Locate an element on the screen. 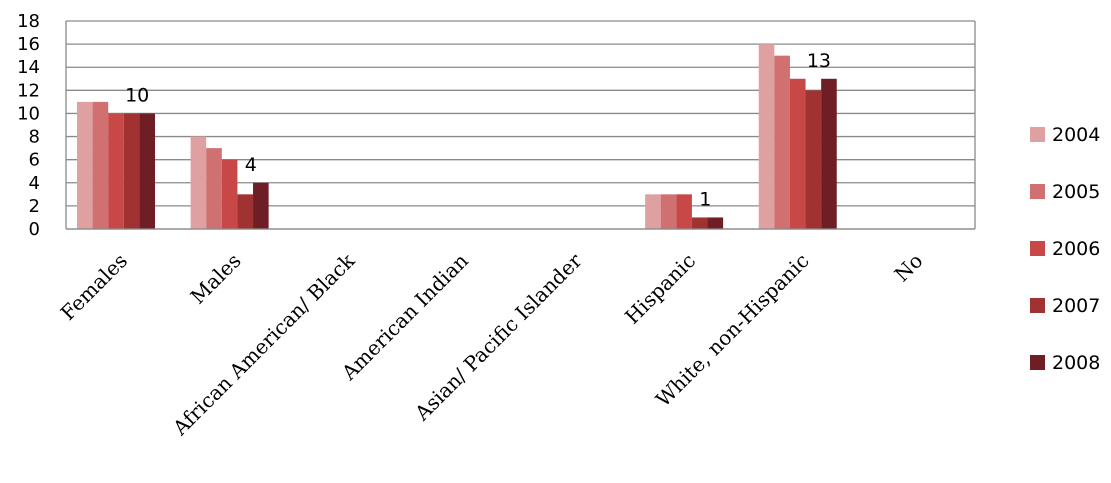  legend-label: 2005 is located at coordinates (1076, 192).